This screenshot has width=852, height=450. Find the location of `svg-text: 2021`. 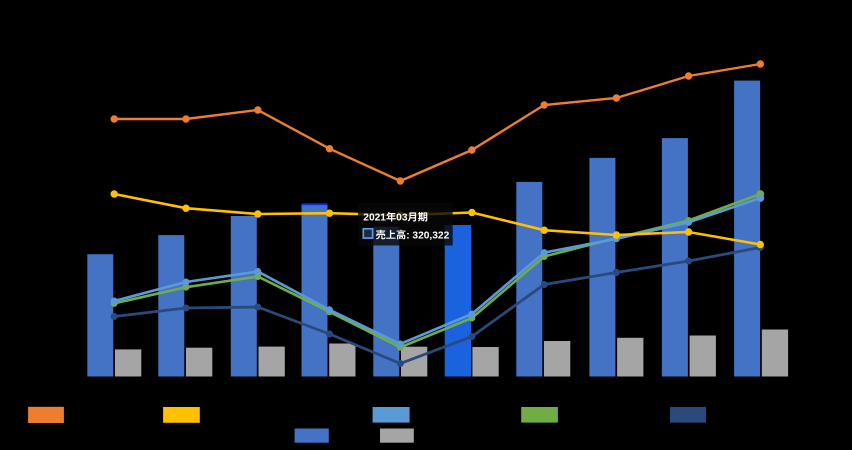

svg-text: 2021 is located at coordinates (374, 218).